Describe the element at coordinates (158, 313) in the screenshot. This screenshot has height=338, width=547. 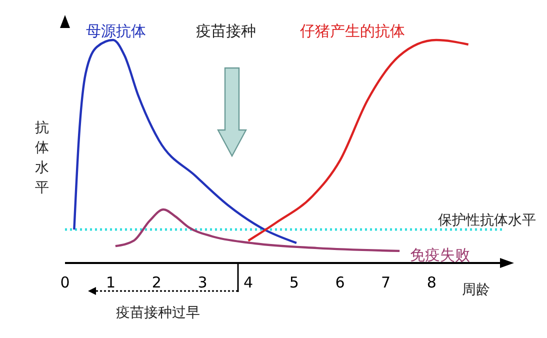
I see `text: 疫苗接种过早` at that location.